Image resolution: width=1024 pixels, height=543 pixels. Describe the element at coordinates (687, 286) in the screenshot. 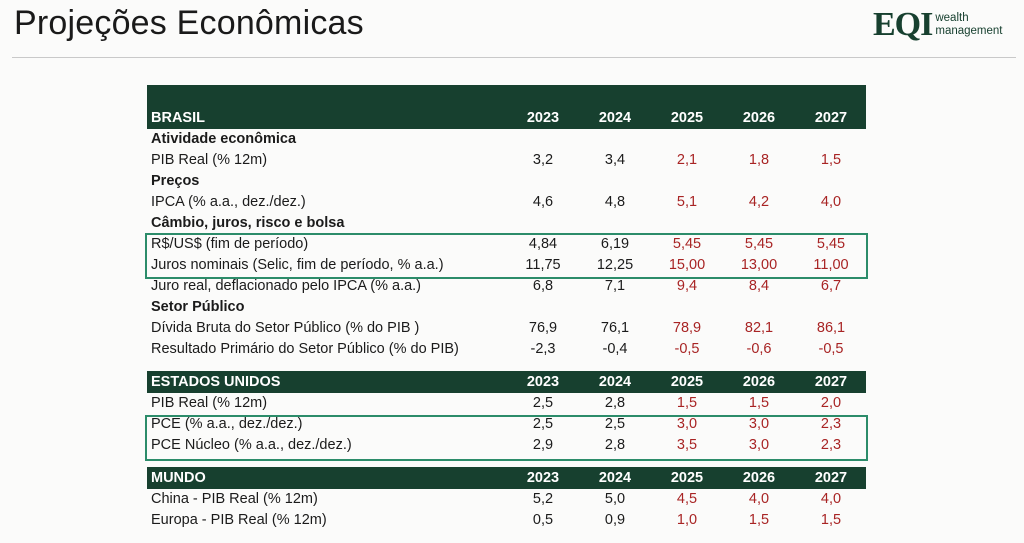

I see `cell-value-projection: 9,4` at that location.